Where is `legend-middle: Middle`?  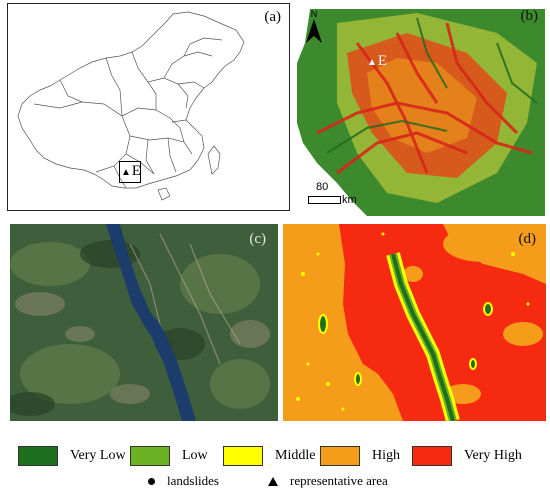 legend-middle: Middle is located at coordinates (269, 456).